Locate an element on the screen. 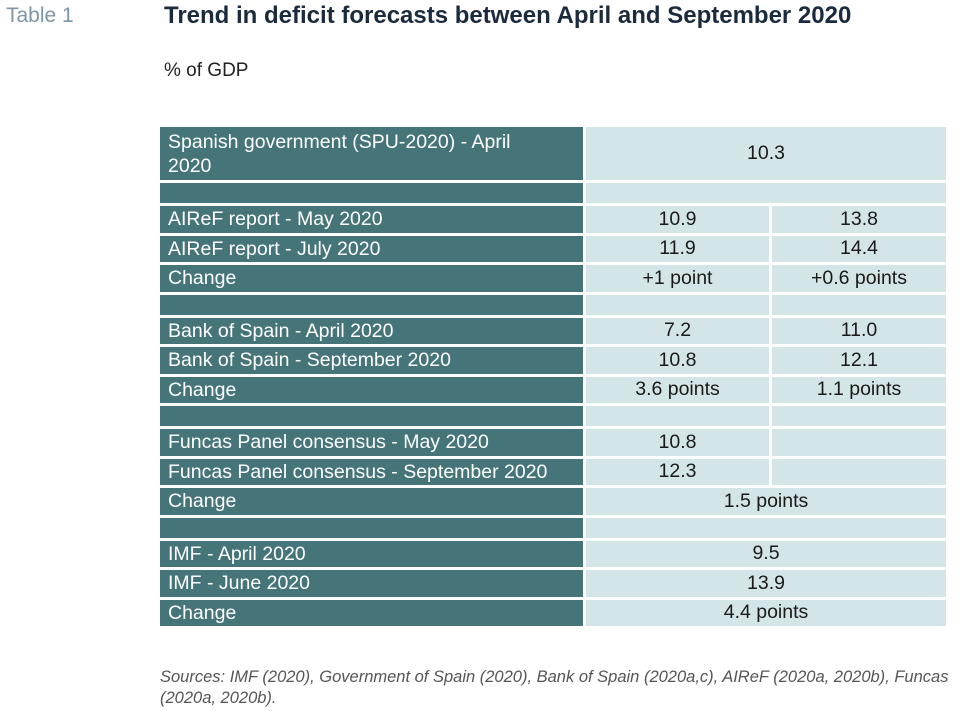 This screenshot has width=969, height=711. cell-bos-change-v1: 3.6 points is located at coordinates (677, 389).